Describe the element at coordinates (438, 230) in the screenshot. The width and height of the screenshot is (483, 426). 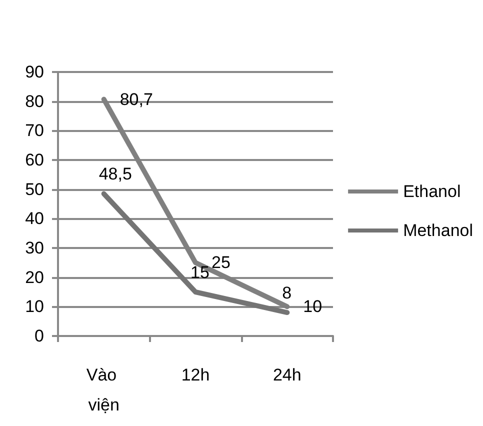
I see `legend-label: Methanol` at that location.